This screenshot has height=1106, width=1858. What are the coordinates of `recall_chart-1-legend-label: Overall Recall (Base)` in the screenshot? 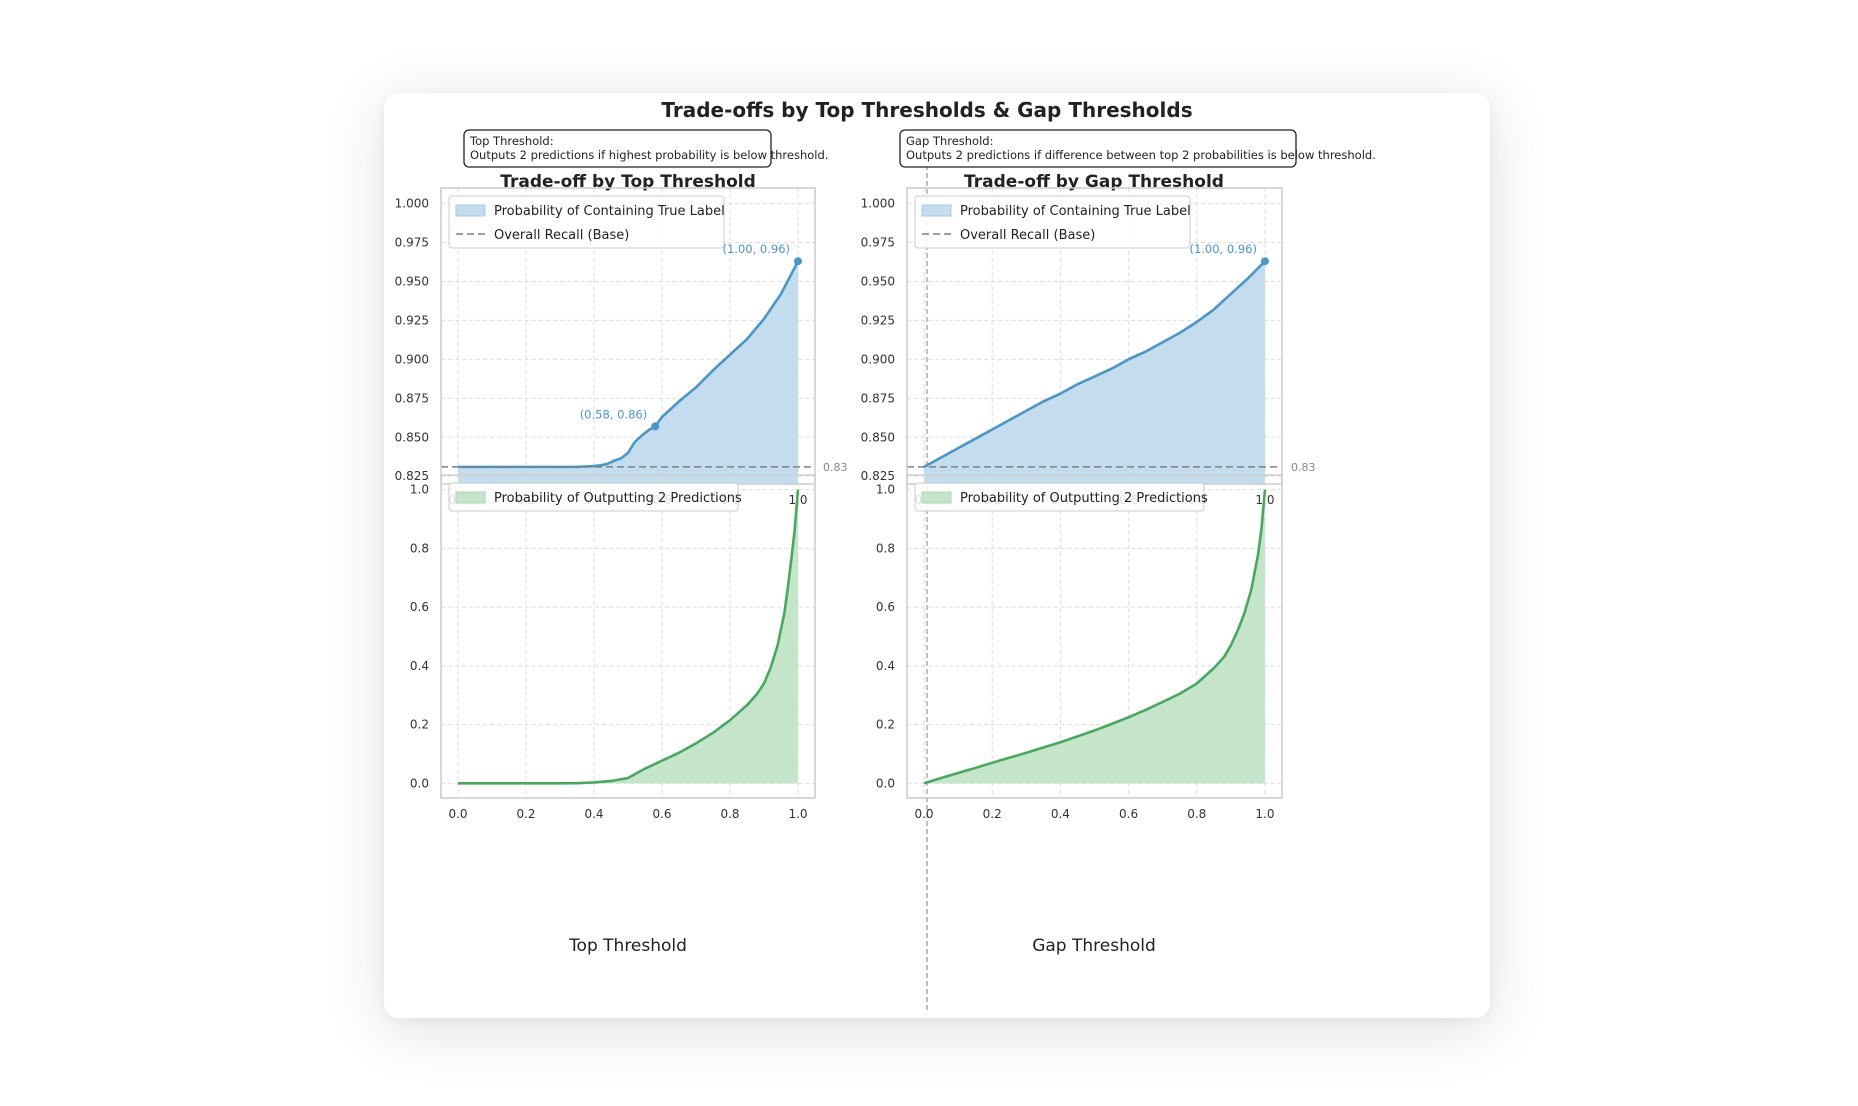 It's located at (1027, 235).